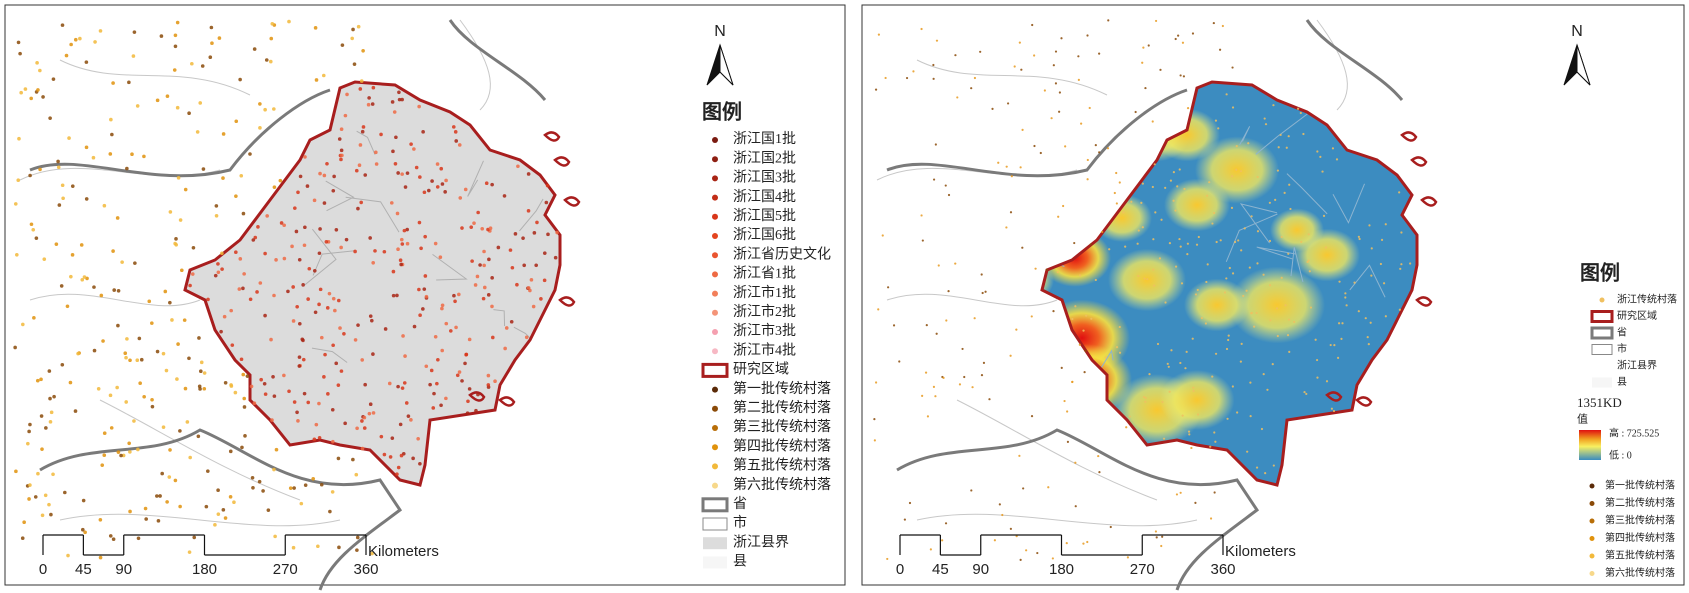 This screenshot has width=1689, height=593. Describe the element at coordinates (1647, 298) in the screenshot. I see `legend-label: 浙江传统村落` at that location.